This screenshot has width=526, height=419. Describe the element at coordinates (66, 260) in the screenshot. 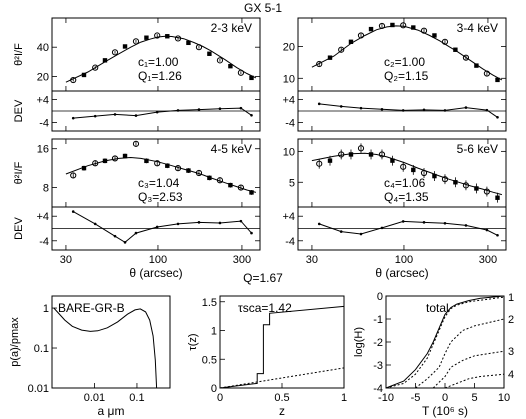

I see `x-tick-label: 30` at that location.